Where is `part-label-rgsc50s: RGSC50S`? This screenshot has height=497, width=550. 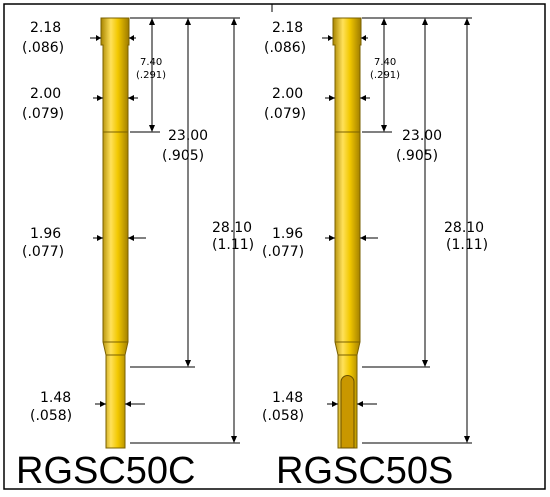 part-label-rgsc50s: RGSC50S is located at coordinates (364, 471).